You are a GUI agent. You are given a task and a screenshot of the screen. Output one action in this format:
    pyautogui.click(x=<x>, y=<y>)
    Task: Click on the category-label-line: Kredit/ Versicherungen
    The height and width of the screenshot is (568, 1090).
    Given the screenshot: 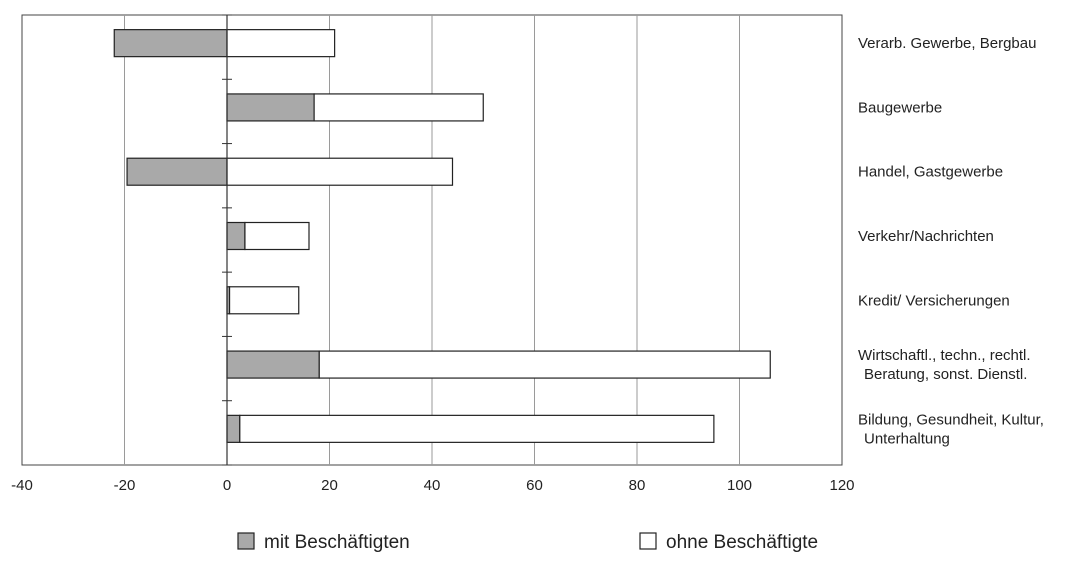 What is the action you would take?
    pyautogui.click(x=934, y=300)
    